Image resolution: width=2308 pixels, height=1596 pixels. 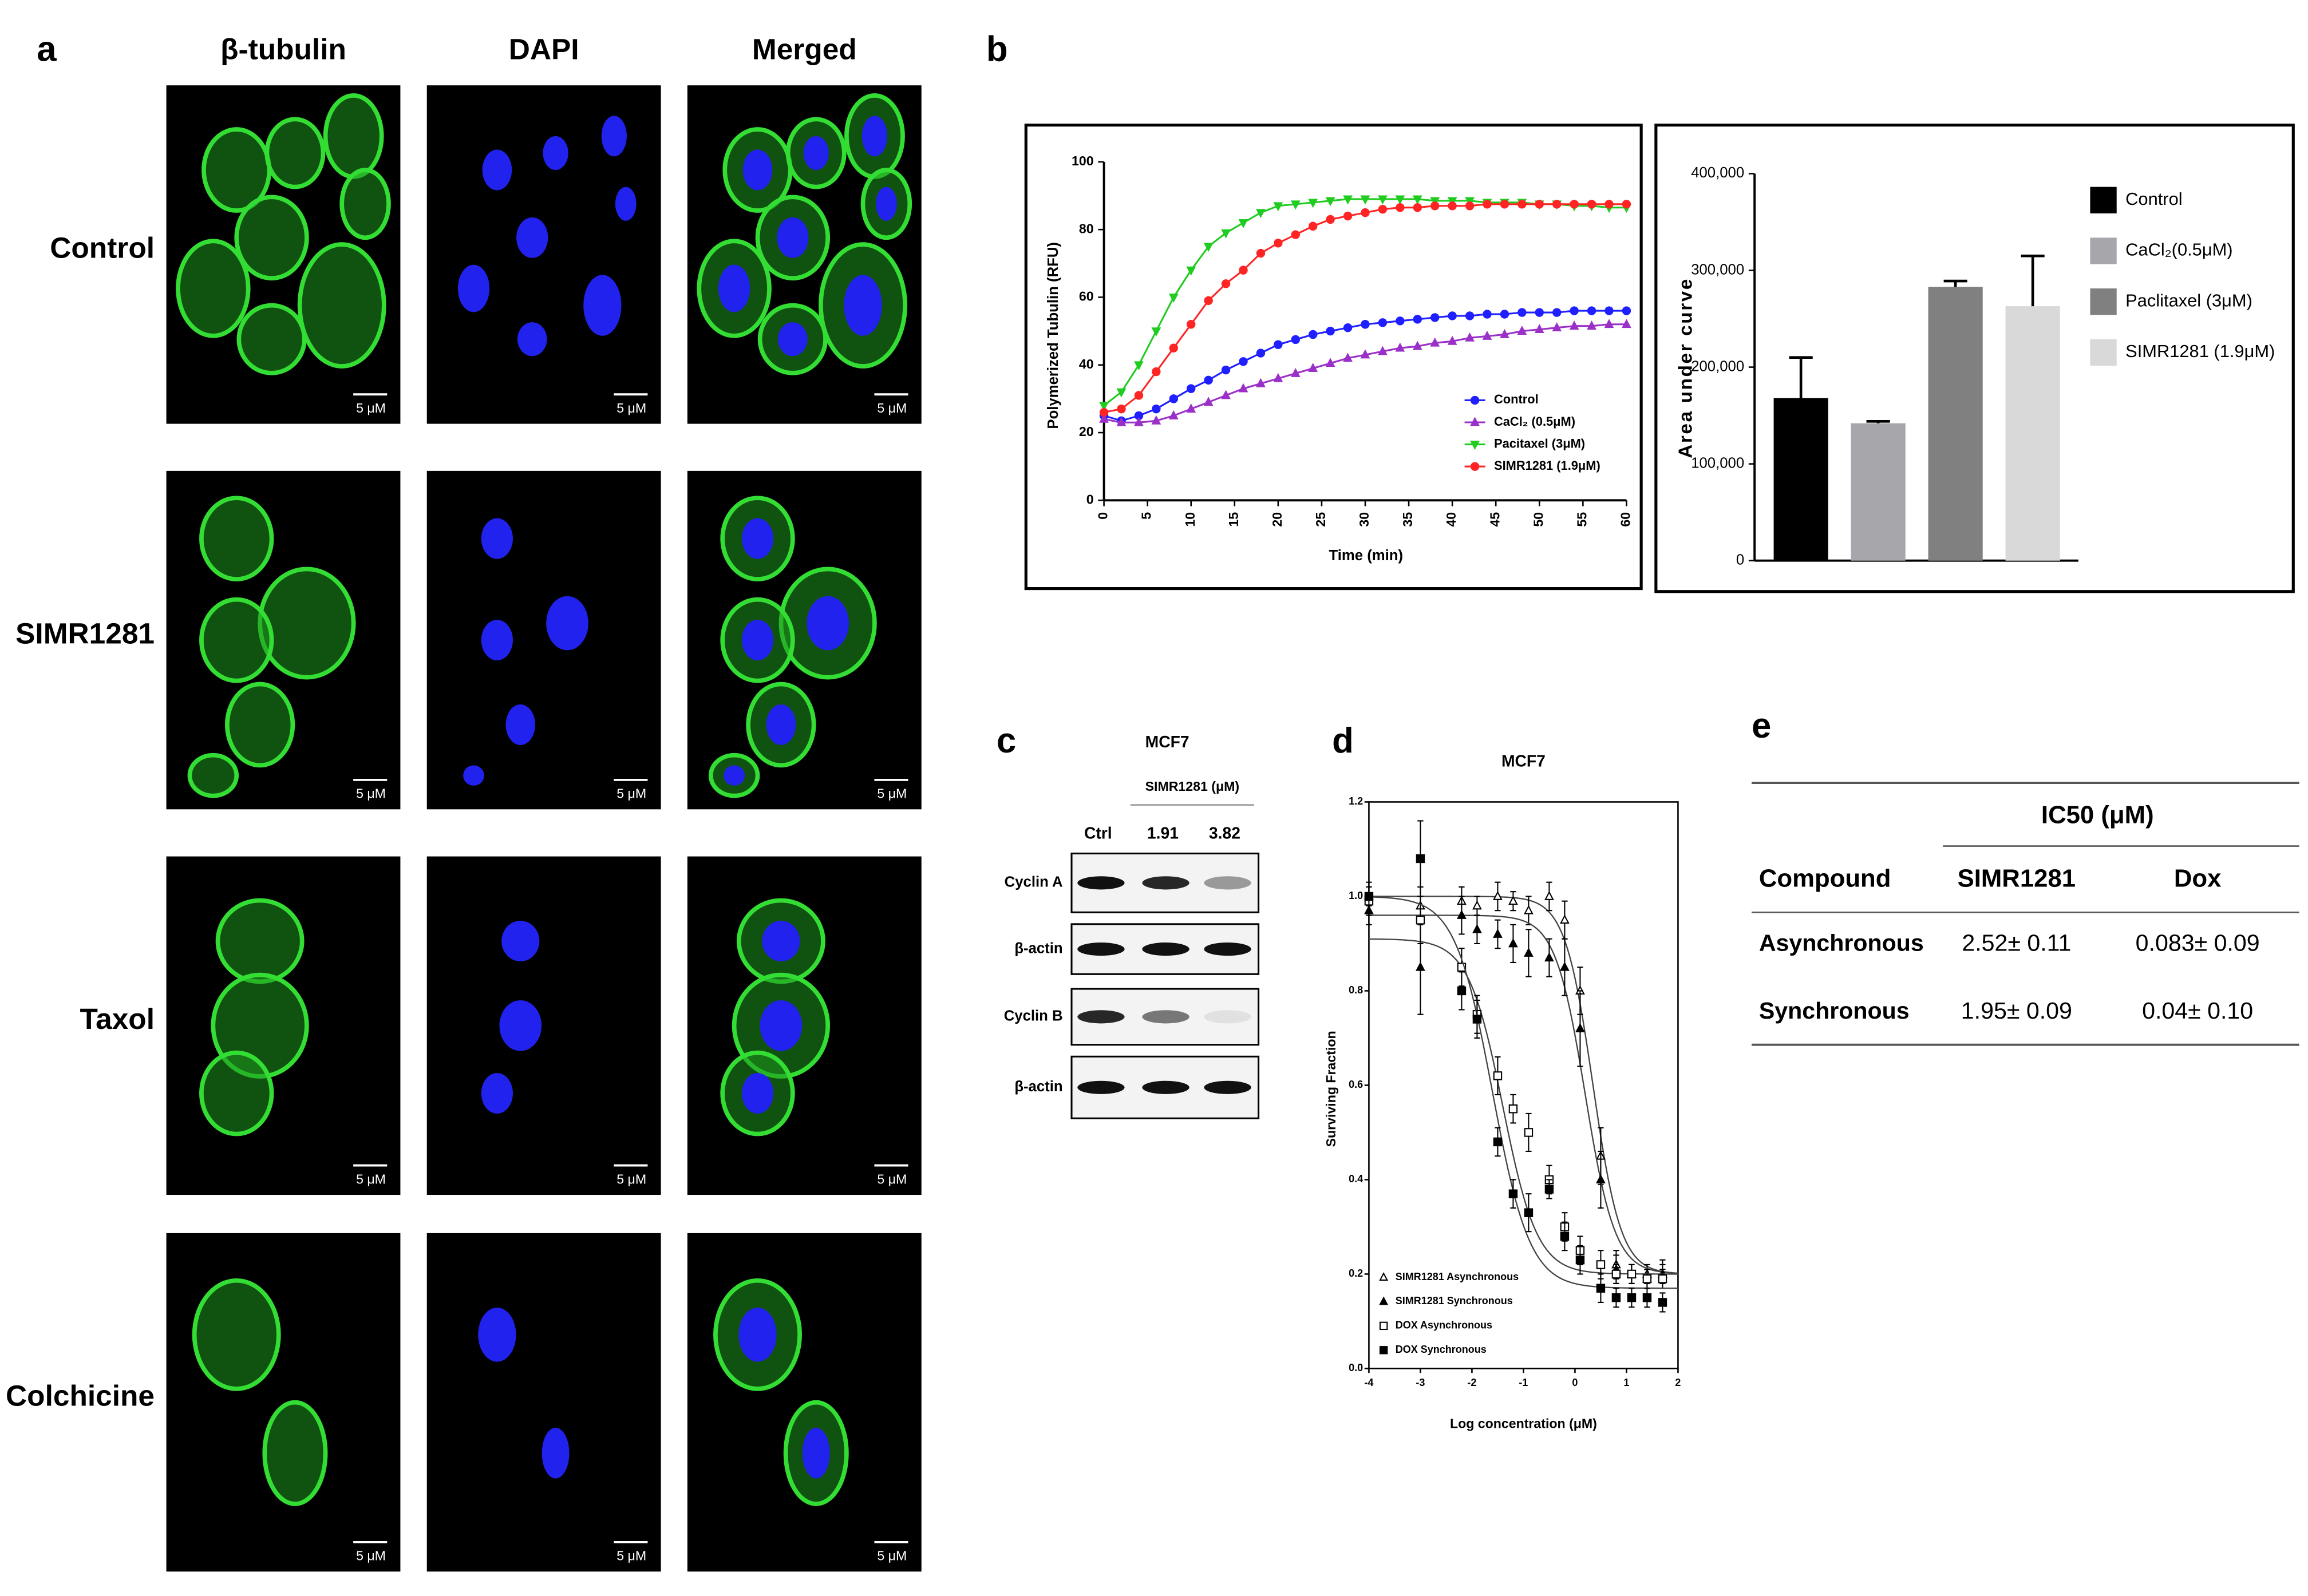 I want to click on lane-label: 1.91, so click(x=1163, y=832).